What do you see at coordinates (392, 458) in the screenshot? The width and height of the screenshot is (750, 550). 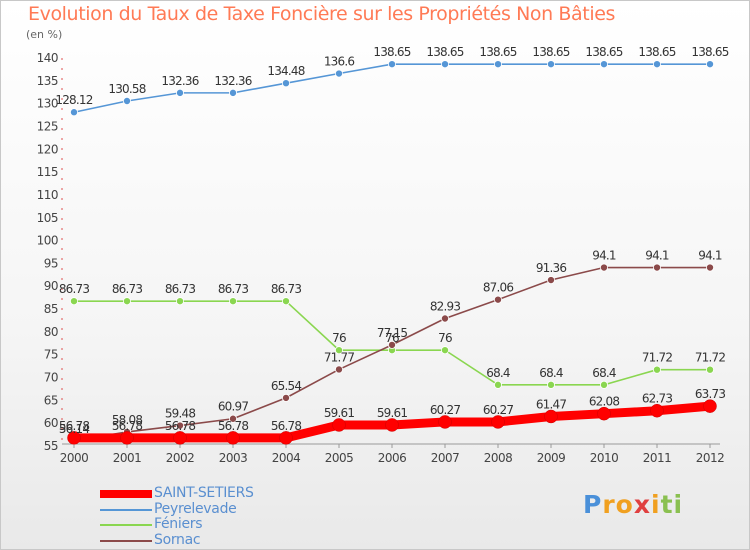 I see `x-tick-label: 2006` at bounding box center [392, 458].